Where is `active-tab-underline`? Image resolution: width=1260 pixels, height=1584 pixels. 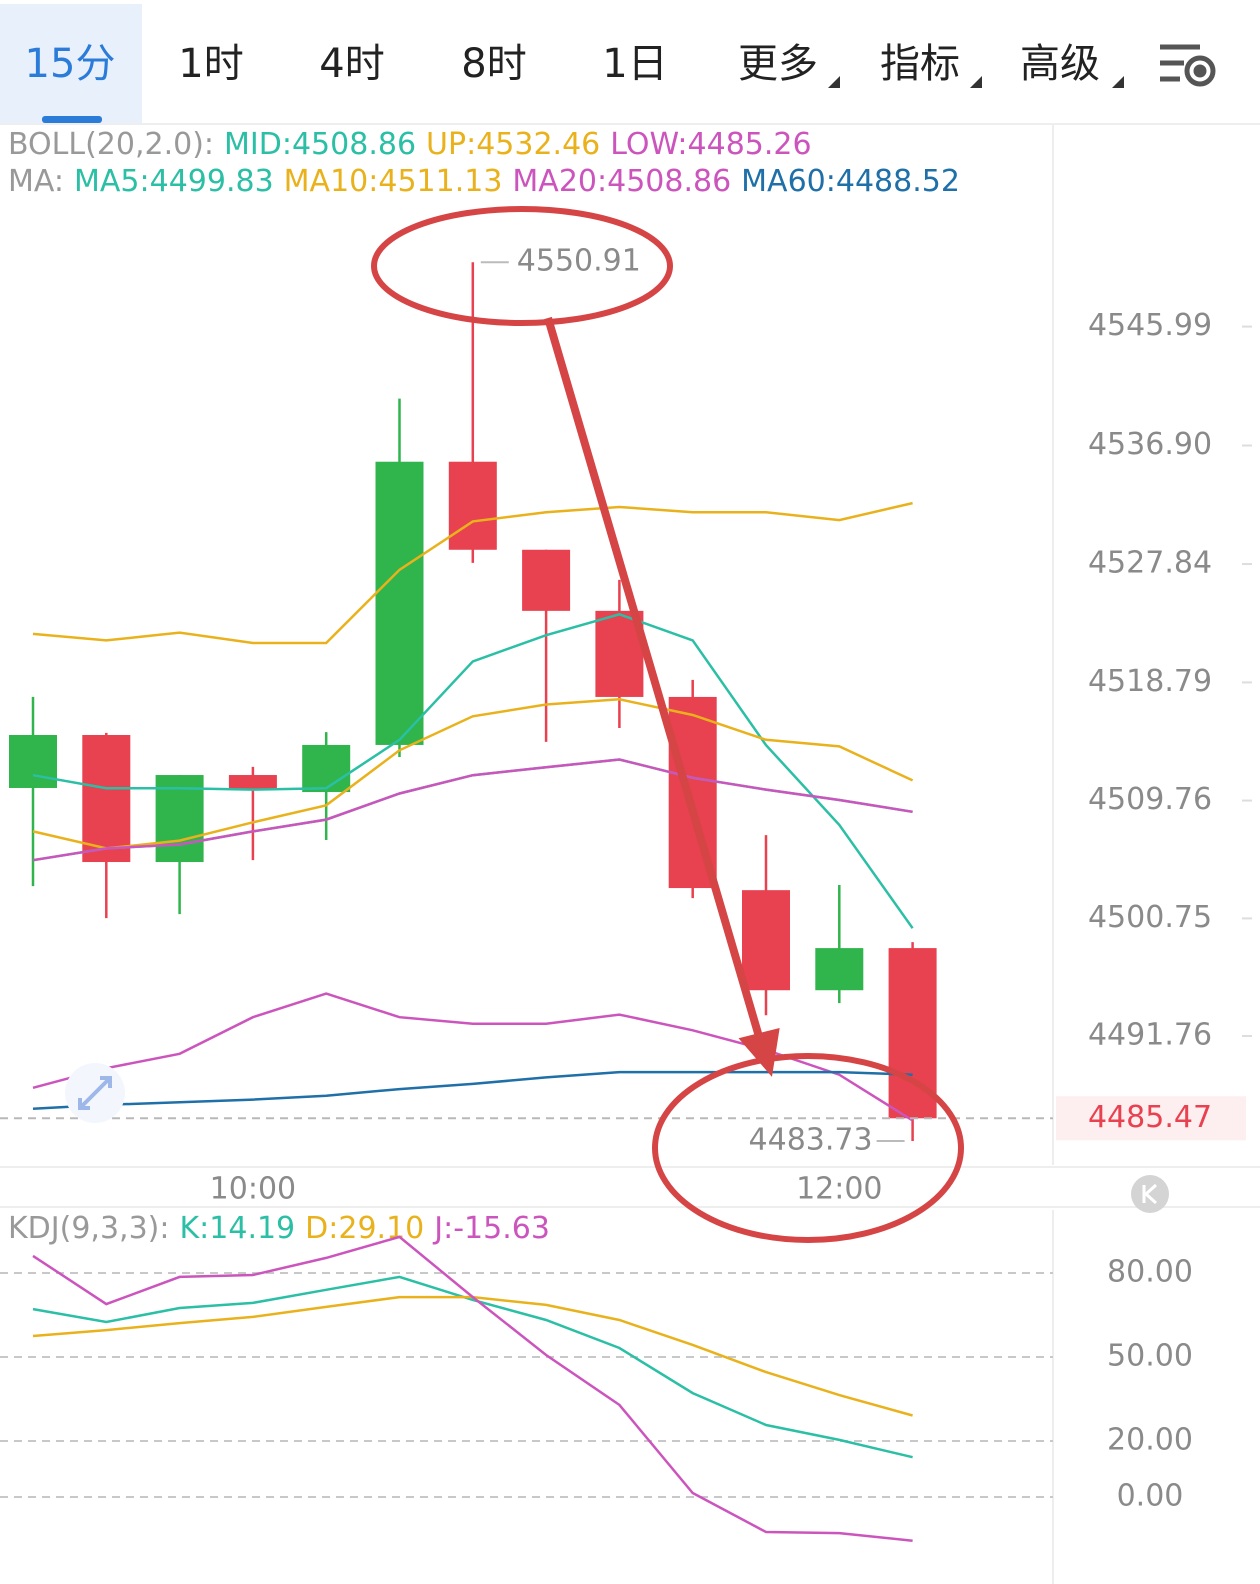 active-tab-underline is located at coordinates (72, 119).